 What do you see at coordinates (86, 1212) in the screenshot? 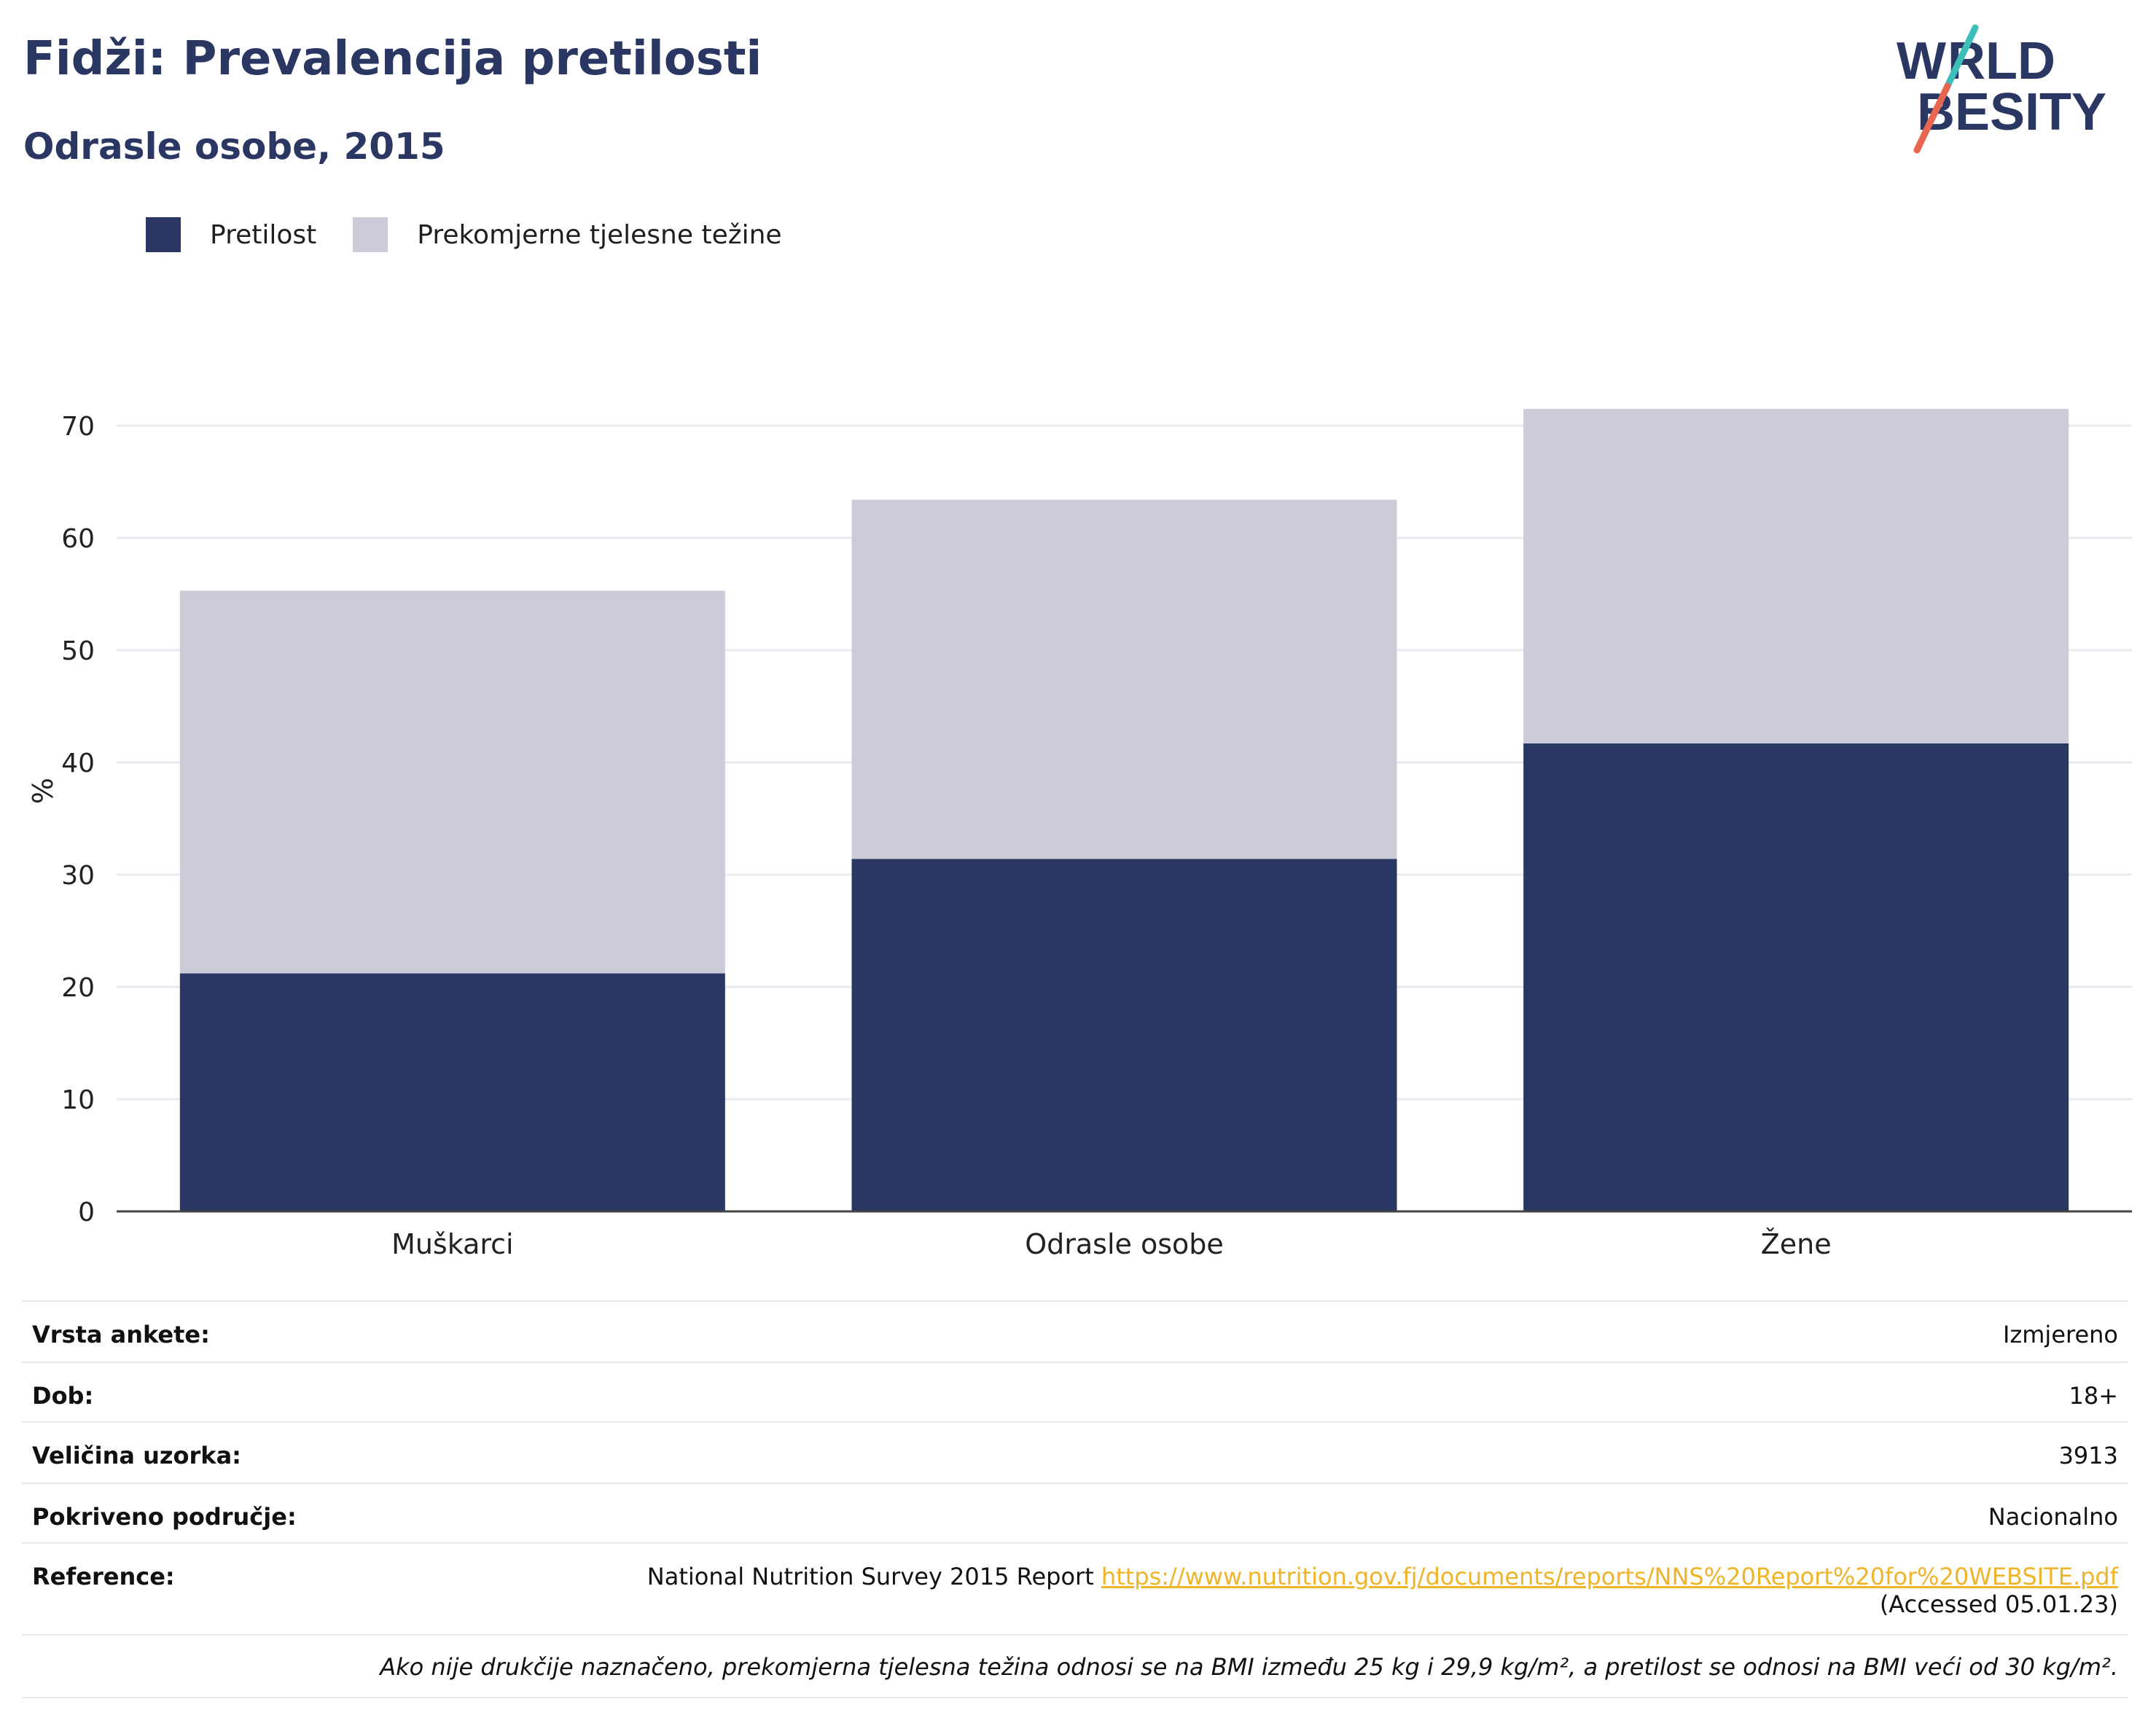
I see `y-tick-label: 0` at bounding box center [86, 1212].